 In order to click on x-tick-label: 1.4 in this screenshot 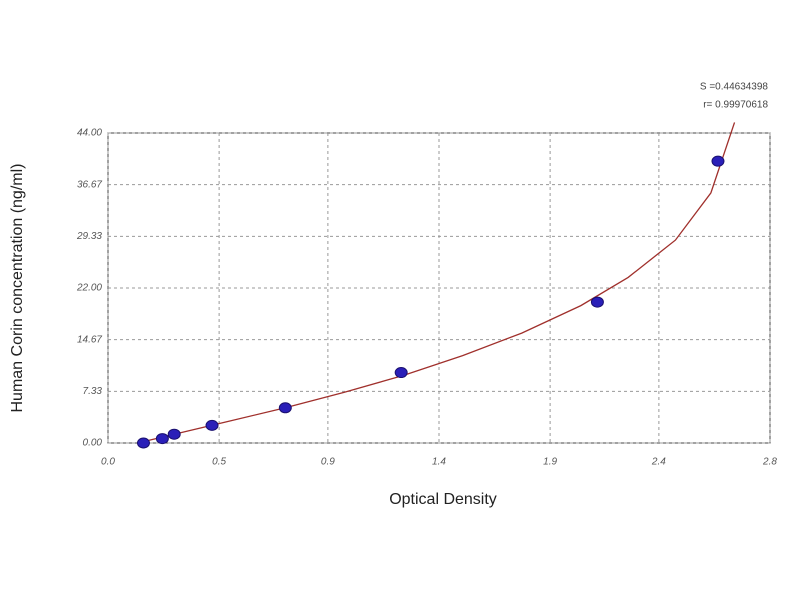, I will do `click(439, 462)`.